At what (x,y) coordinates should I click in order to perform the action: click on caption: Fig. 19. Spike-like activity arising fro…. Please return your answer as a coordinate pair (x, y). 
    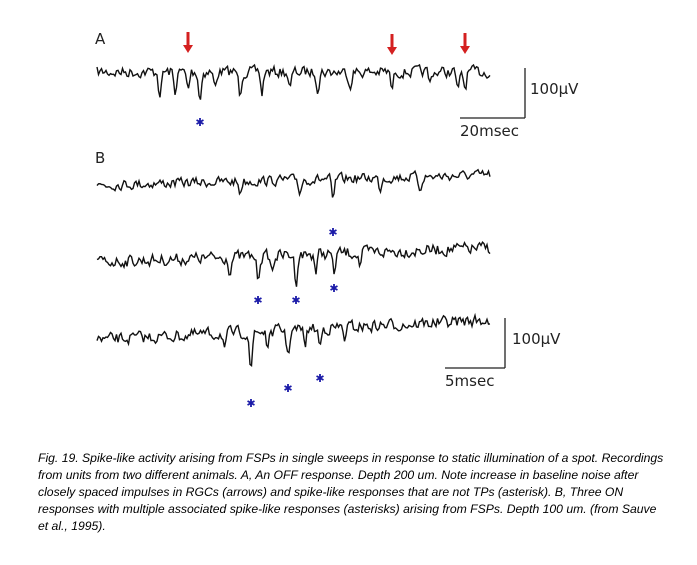
    Looking at the image, I should click on (351, 492).